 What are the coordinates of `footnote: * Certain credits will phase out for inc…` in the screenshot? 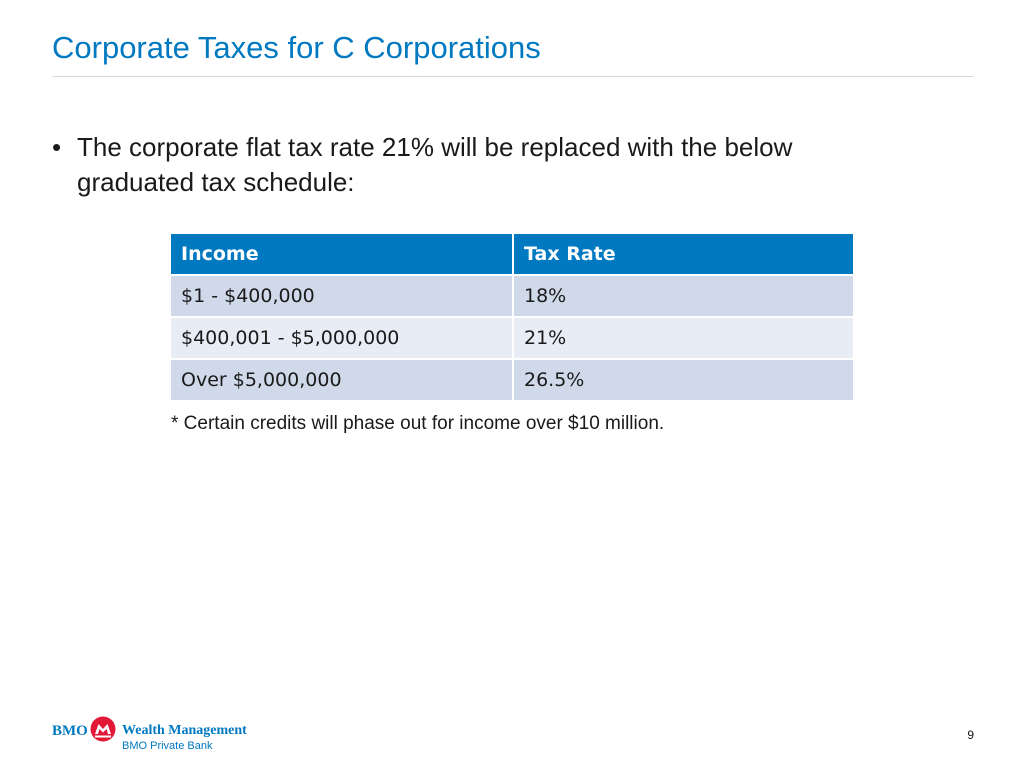 It's located at (418, 423).